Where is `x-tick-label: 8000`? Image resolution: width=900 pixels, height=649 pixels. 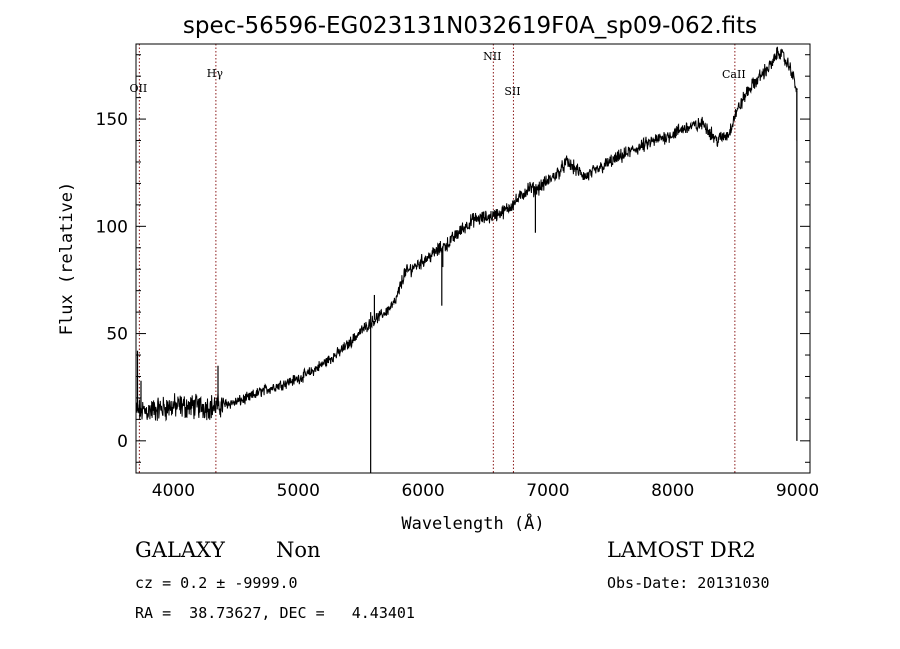
x-tick-label: 8000 is located at coordinates (672, 491).